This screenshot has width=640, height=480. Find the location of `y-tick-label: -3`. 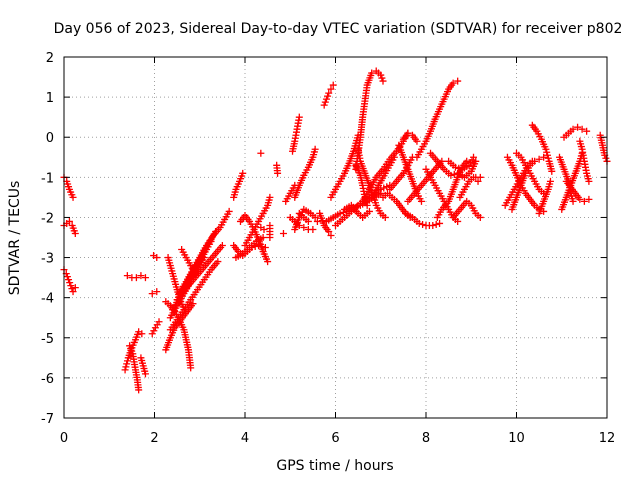

y-tick-label: -3 is located at coordinates (47, 259).